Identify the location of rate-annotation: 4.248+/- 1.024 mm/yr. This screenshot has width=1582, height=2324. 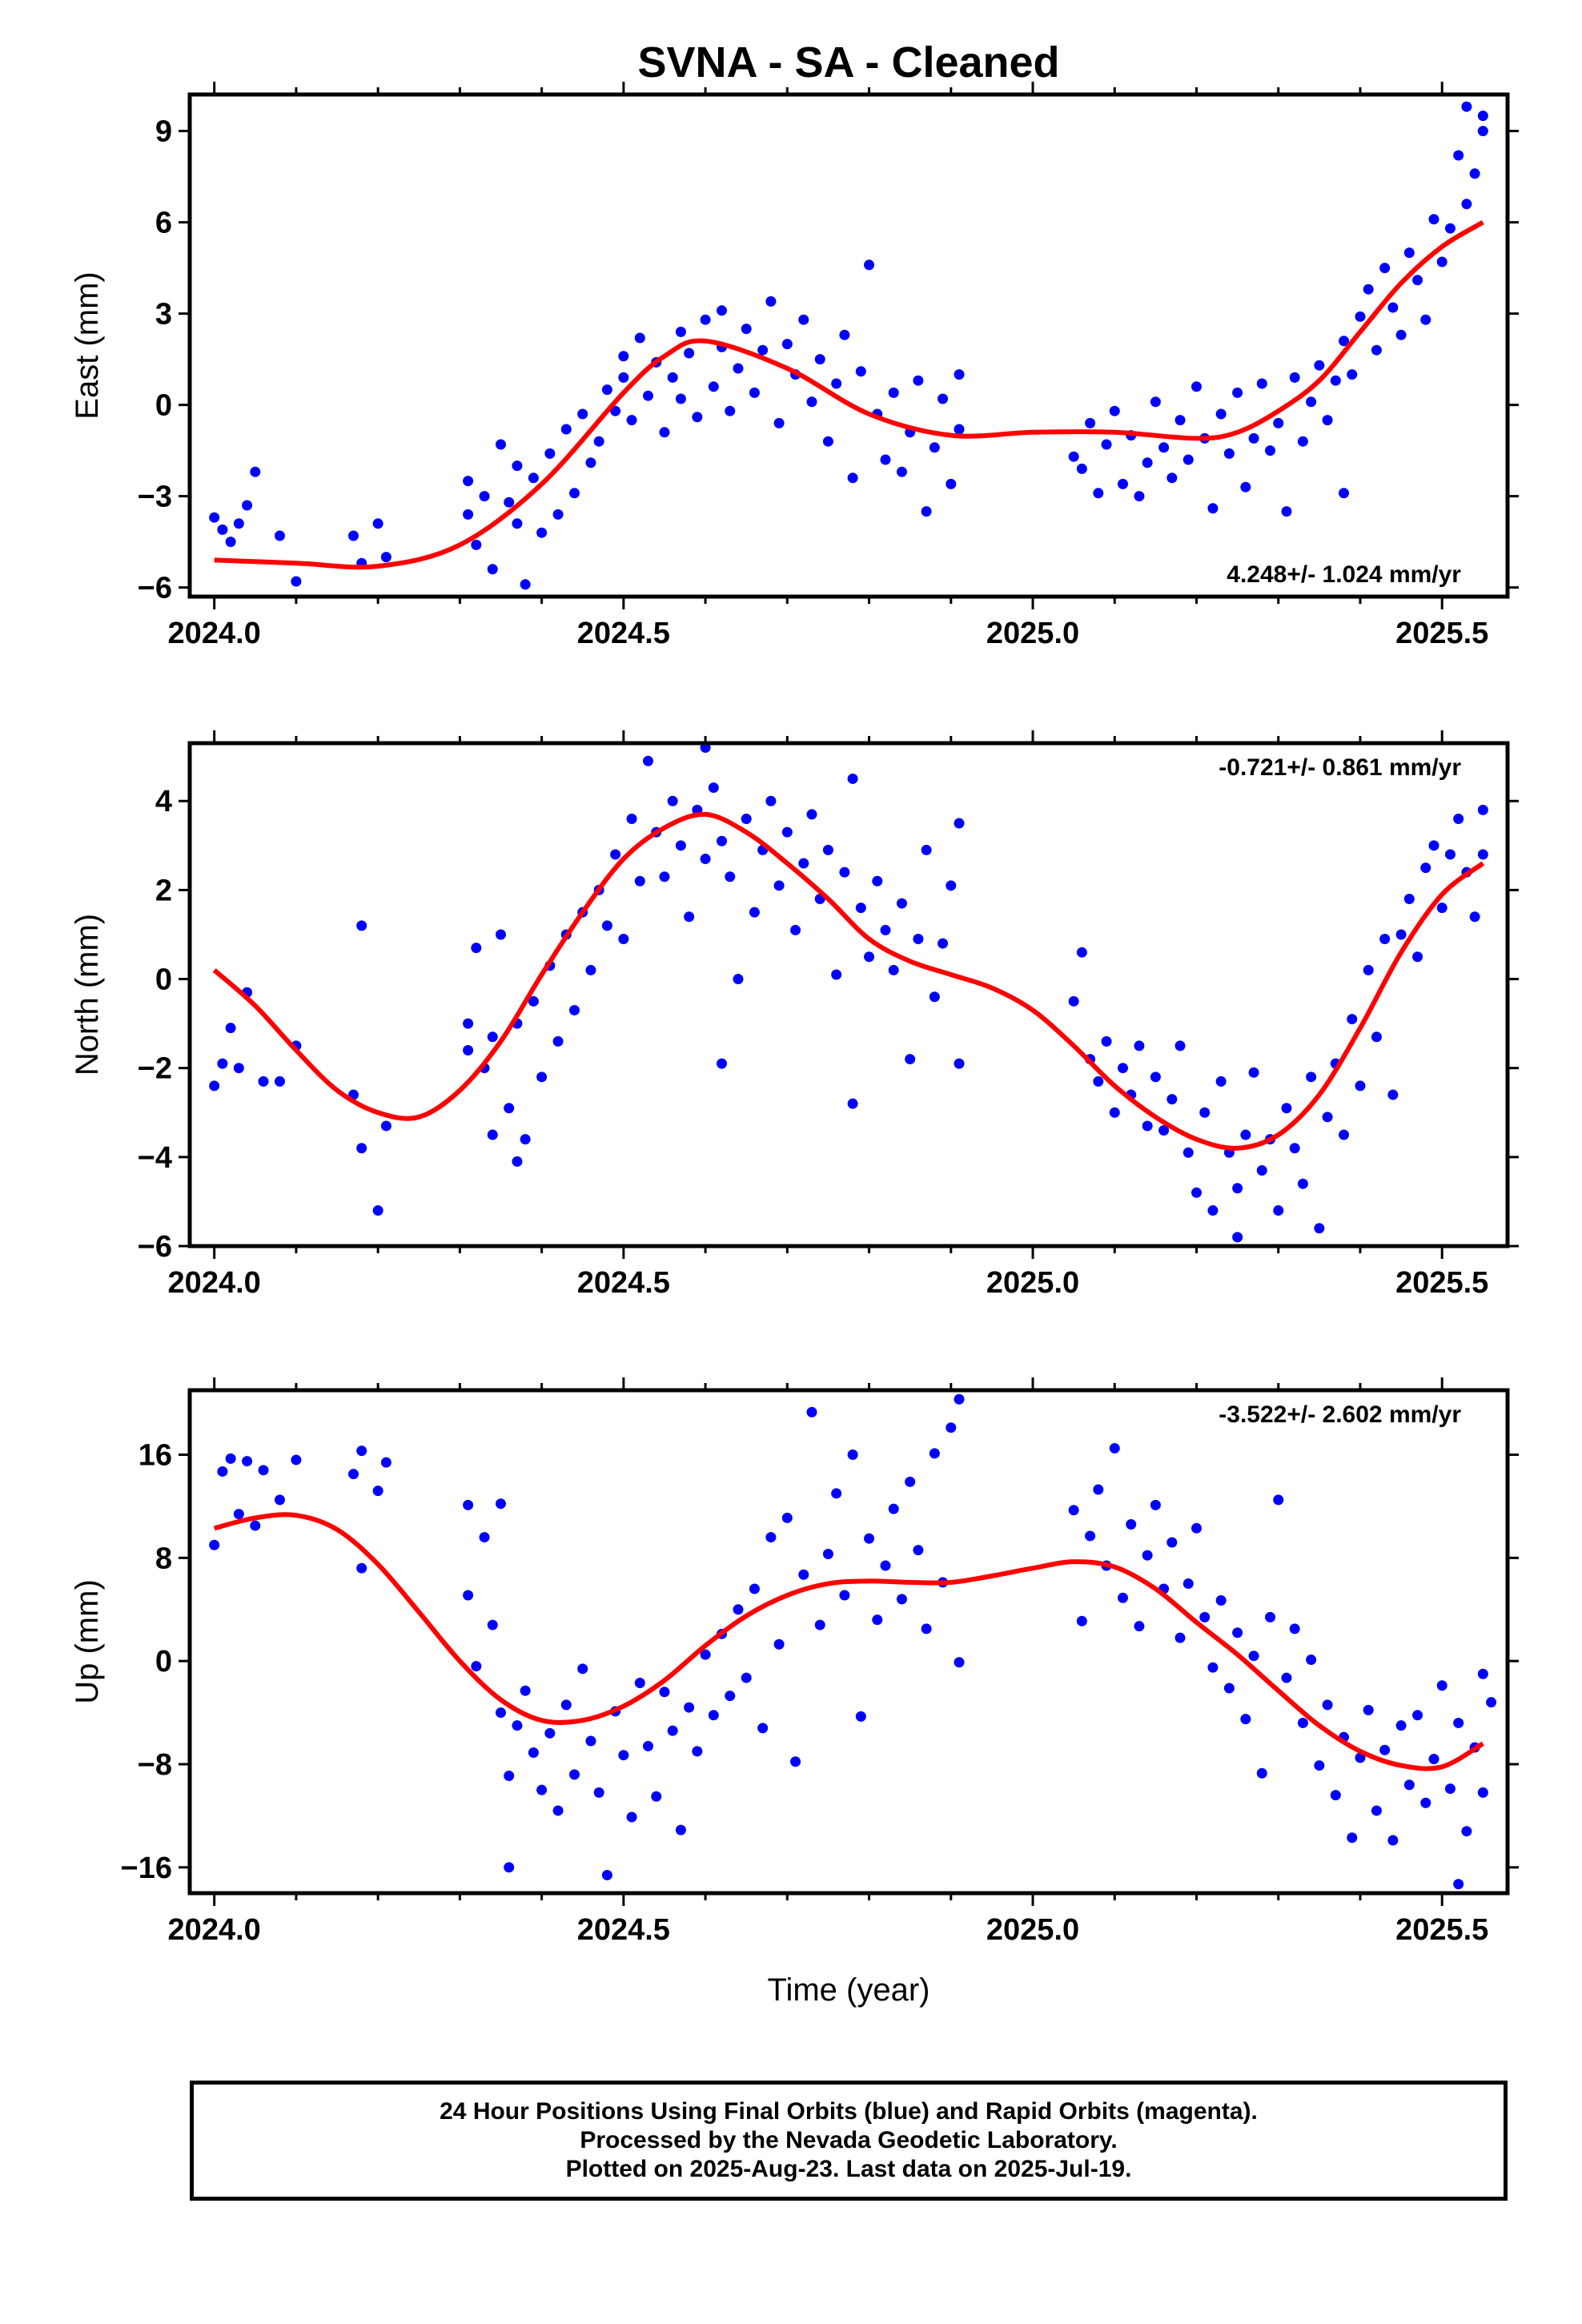
(1344, 574).